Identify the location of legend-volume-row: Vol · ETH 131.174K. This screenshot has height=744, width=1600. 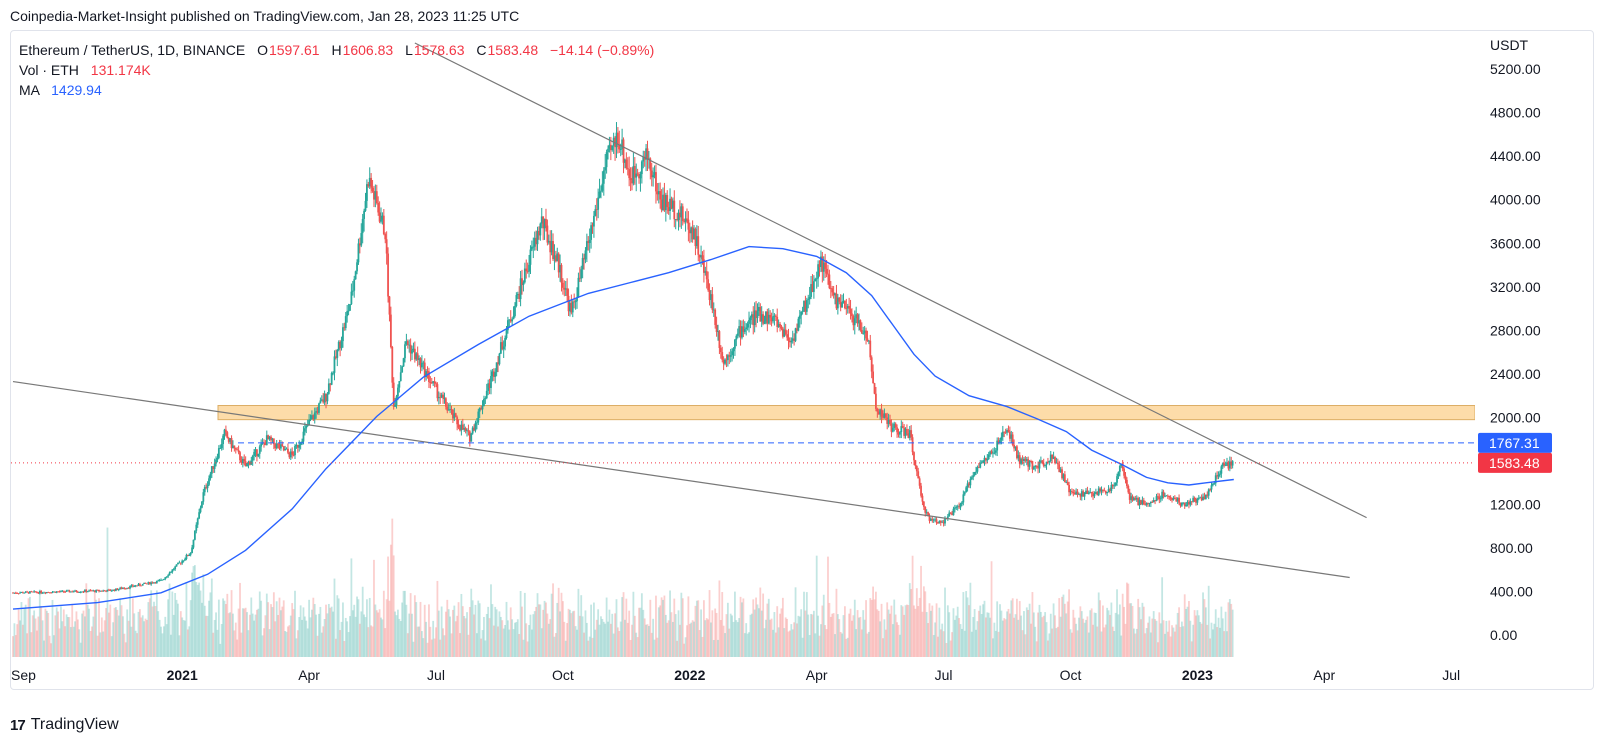
(336, 70).